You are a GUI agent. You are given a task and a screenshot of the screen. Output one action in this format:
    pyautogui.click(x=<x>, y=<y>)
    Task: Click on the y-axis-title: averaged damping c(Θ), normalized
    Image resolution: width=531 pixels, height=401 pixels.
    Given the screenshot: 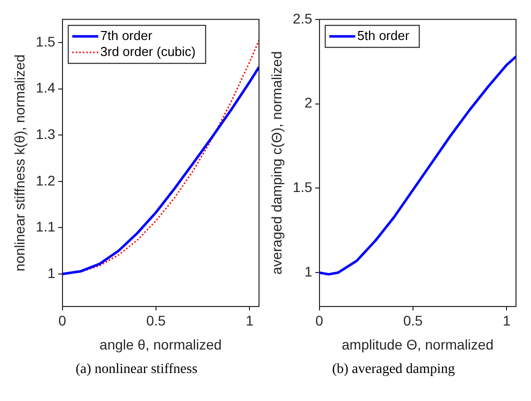 What is the action you would take?
    pyautogui.click(x=276, y=163)
    